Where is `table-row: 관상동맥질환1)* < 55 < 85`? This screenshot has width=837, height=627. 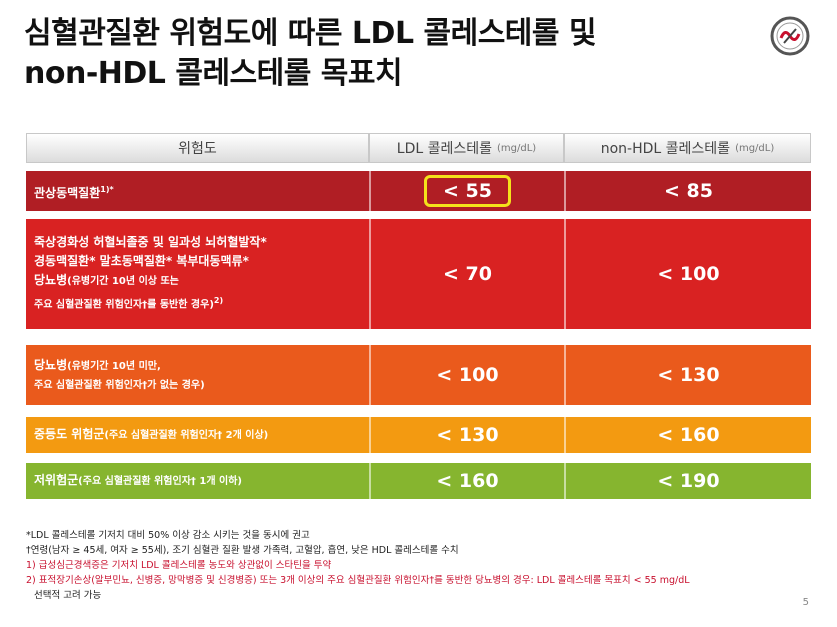 table-row: 관상동맥질환1)* < 55 < 85 is located at coordinates (418, 191).